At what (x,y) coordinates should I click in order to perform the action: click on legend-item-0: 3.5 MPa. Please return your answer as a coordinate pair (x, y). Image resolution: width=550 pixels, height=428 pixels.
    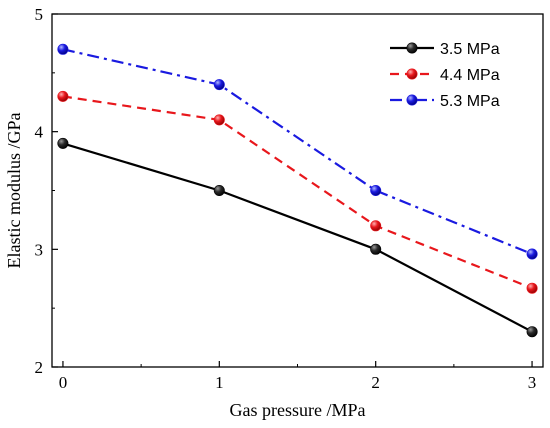
    Looking at the image, I should click on (445, 49).